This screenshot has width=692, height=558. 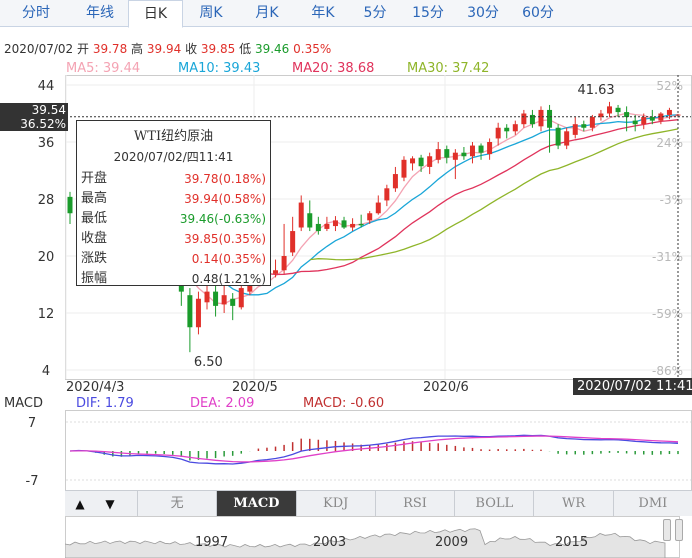 I want to click on high-label: 高, so click(x=137, y=49).